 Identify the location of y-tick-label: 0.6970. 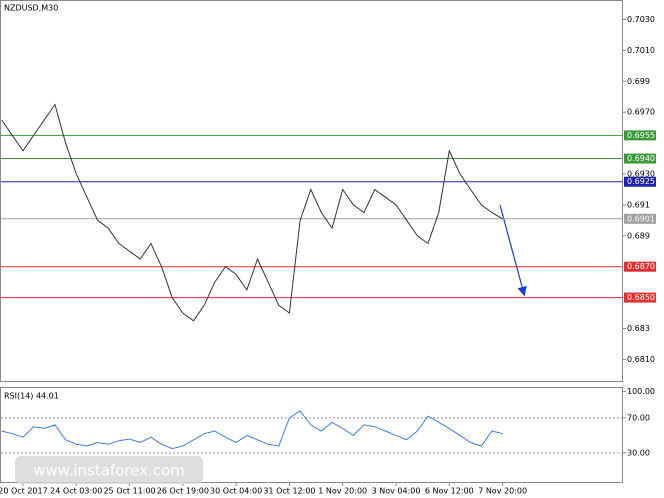
(641, 112).